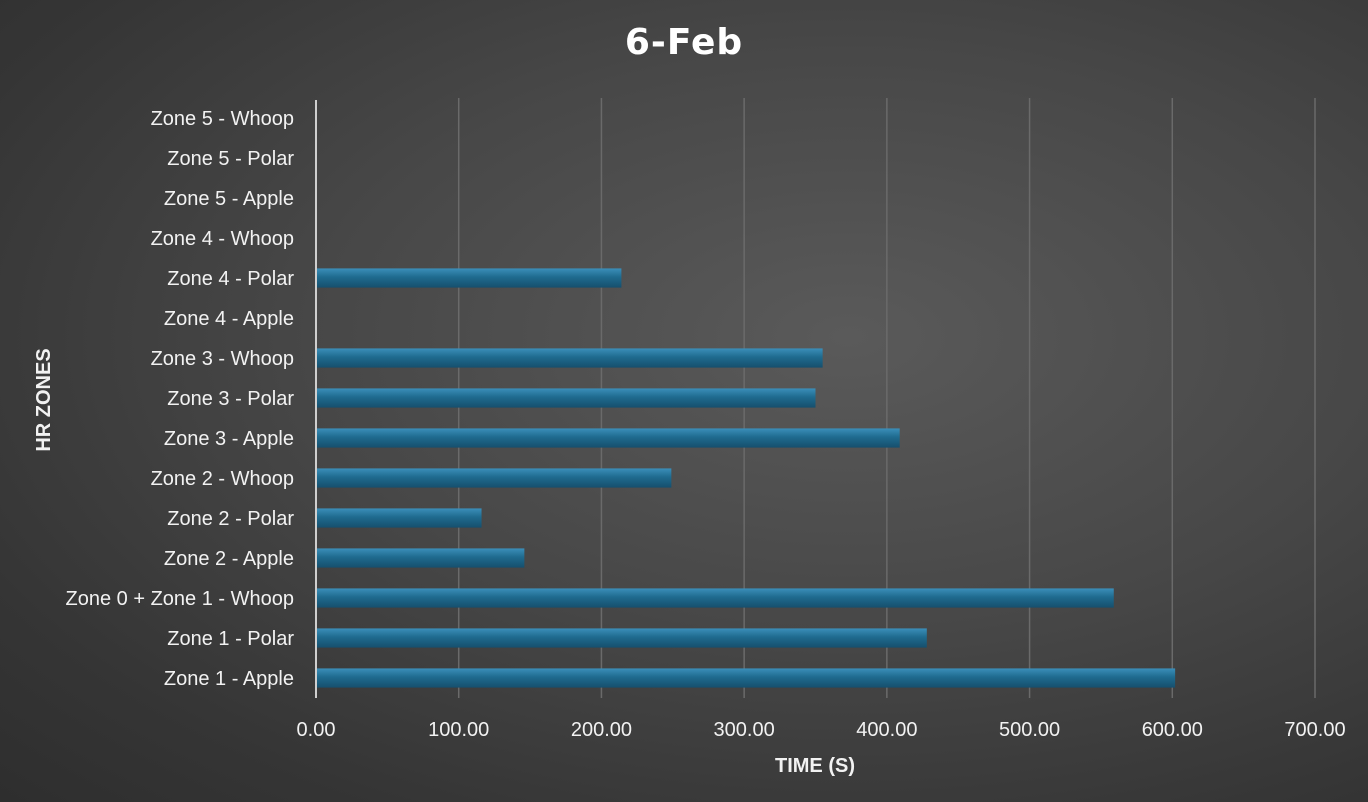 The width and height of the screenshot is (1368, 802). Describe the element at coordinates (222, 479) in the screenshot. I see `category-label: Zone 2 - Whoop` at that location.